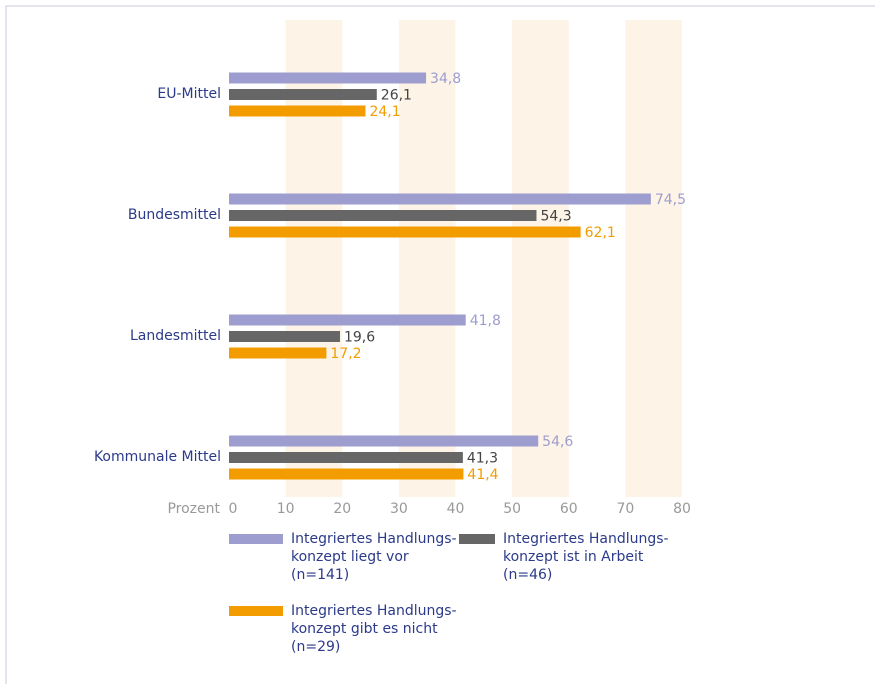  I want to click on x-tick-label: 20, so click(342, 509).